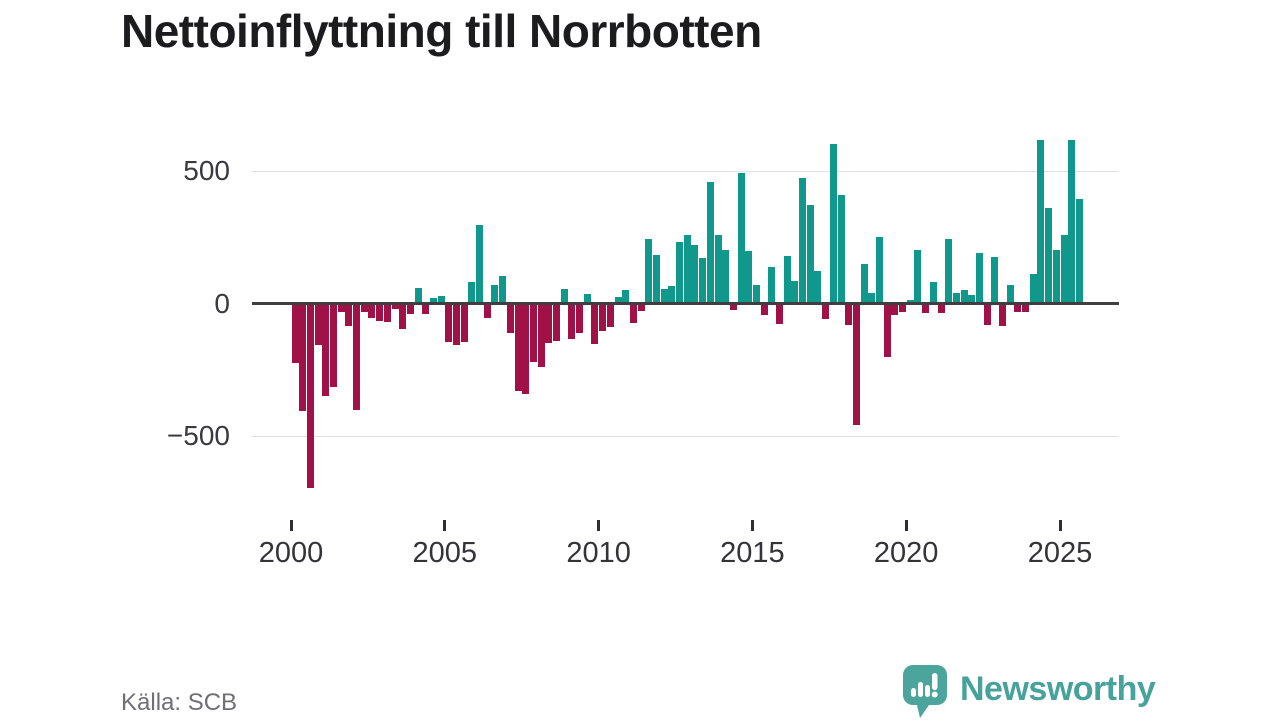 This screenshot has width=1280, height=725. What do you see at coordinates (445, 553) in the screenshot?
I see `x-tick-label: 2005` at bounding box center [445, 553].